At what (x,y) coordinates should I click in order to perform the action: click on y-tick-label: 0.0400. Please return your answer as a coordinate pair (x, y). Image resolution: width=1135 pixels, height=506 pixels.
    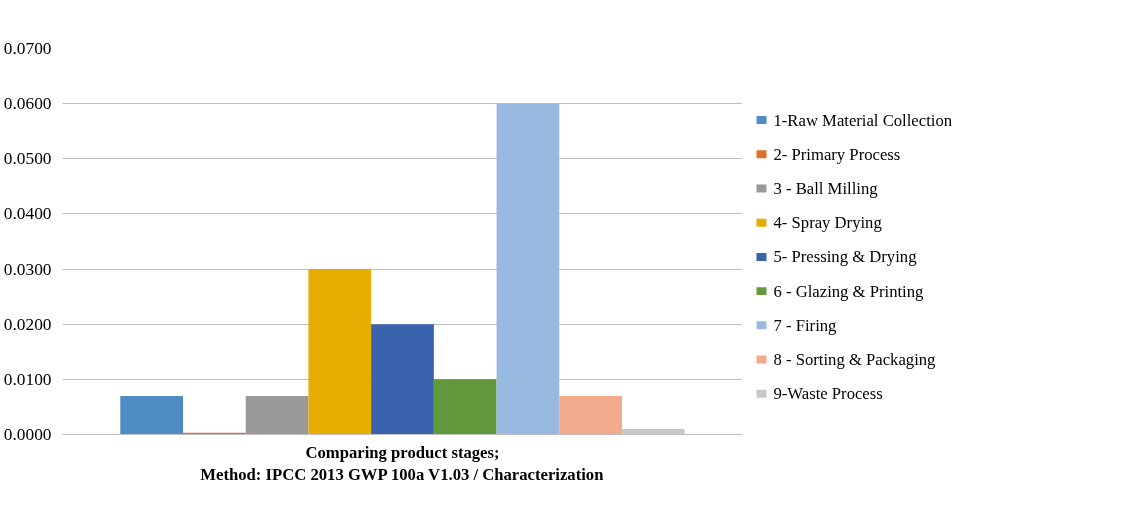
    Looking at the image, I should click on (27, 214).